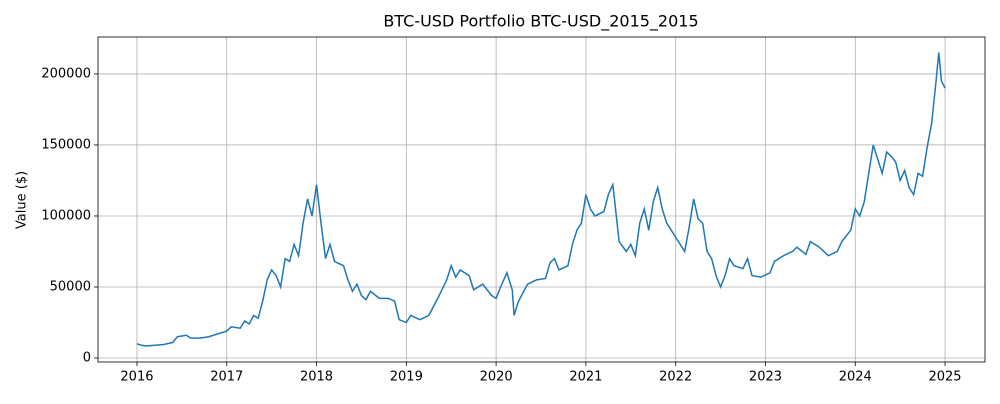 This screenshot has height=404, width=1000. What do you see at coordinates (585, 377) in the screenshot?
I see `x-tick-label: 2021` at bounding box center [585, 377].